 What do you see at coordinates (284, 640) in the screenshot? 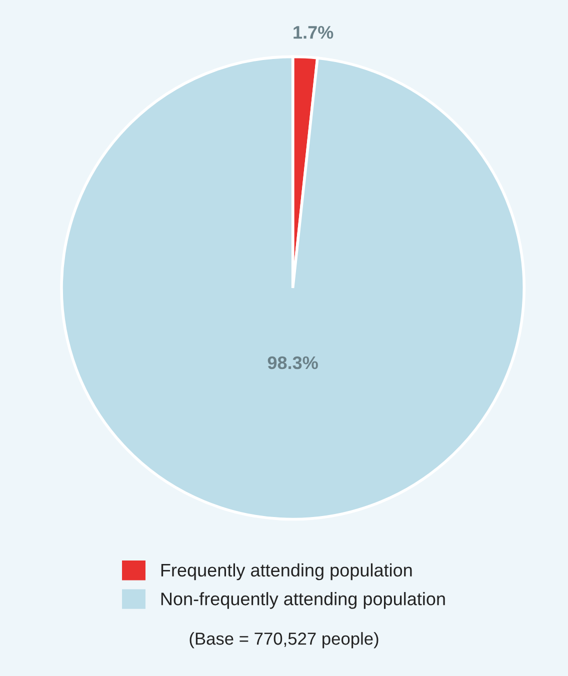
I see `text: (Base = 770,527 people)` at bounding box center [284, 640].